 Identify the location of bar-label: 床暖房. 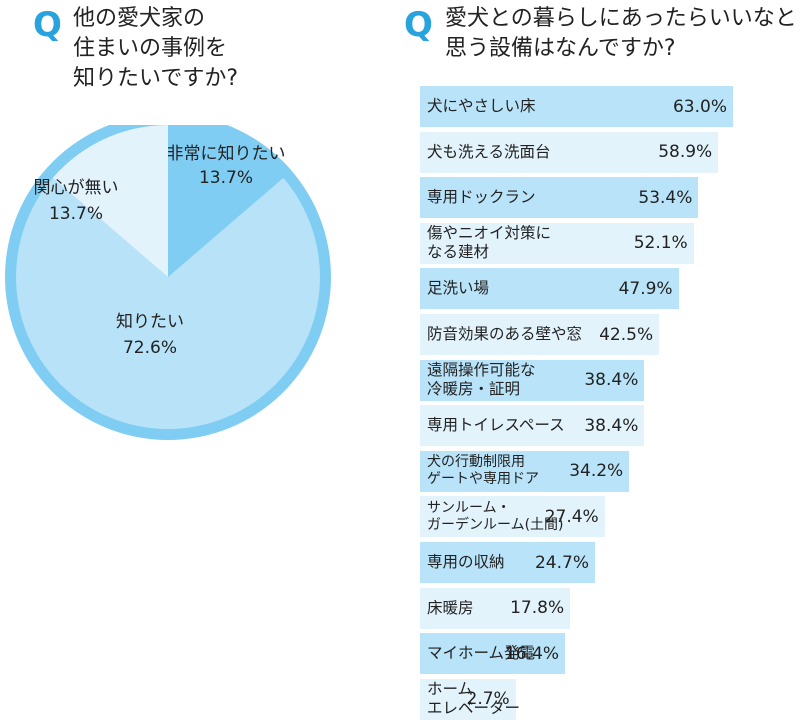
(450, 608).